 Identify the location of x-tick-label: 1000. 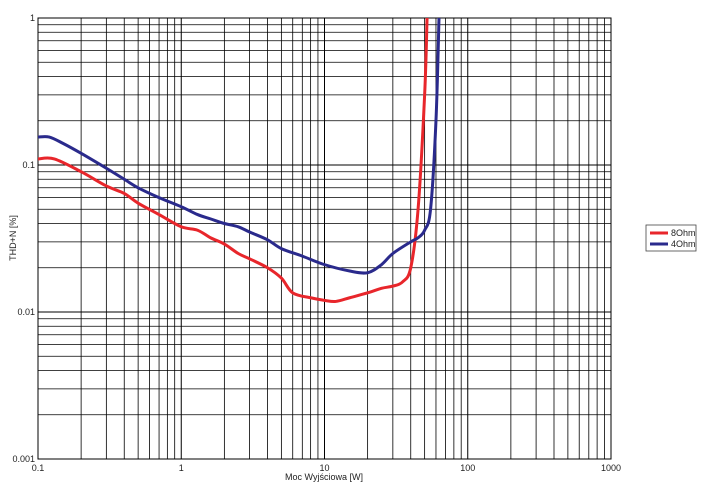
(611, 468).